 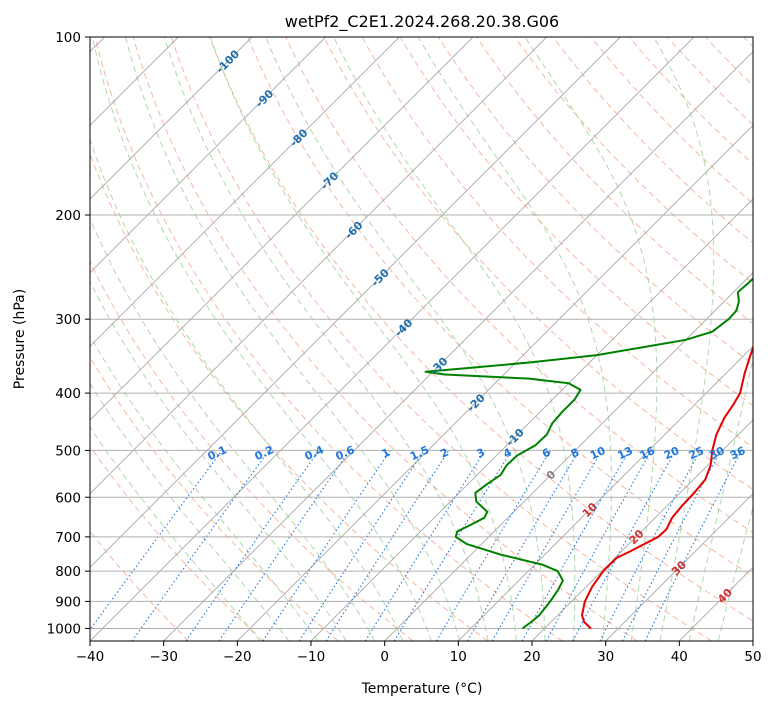 What do you see at coordinates (458, 657) in the screenshot?
I see `x-tick-label: 10` at bounding box center [458, 657].